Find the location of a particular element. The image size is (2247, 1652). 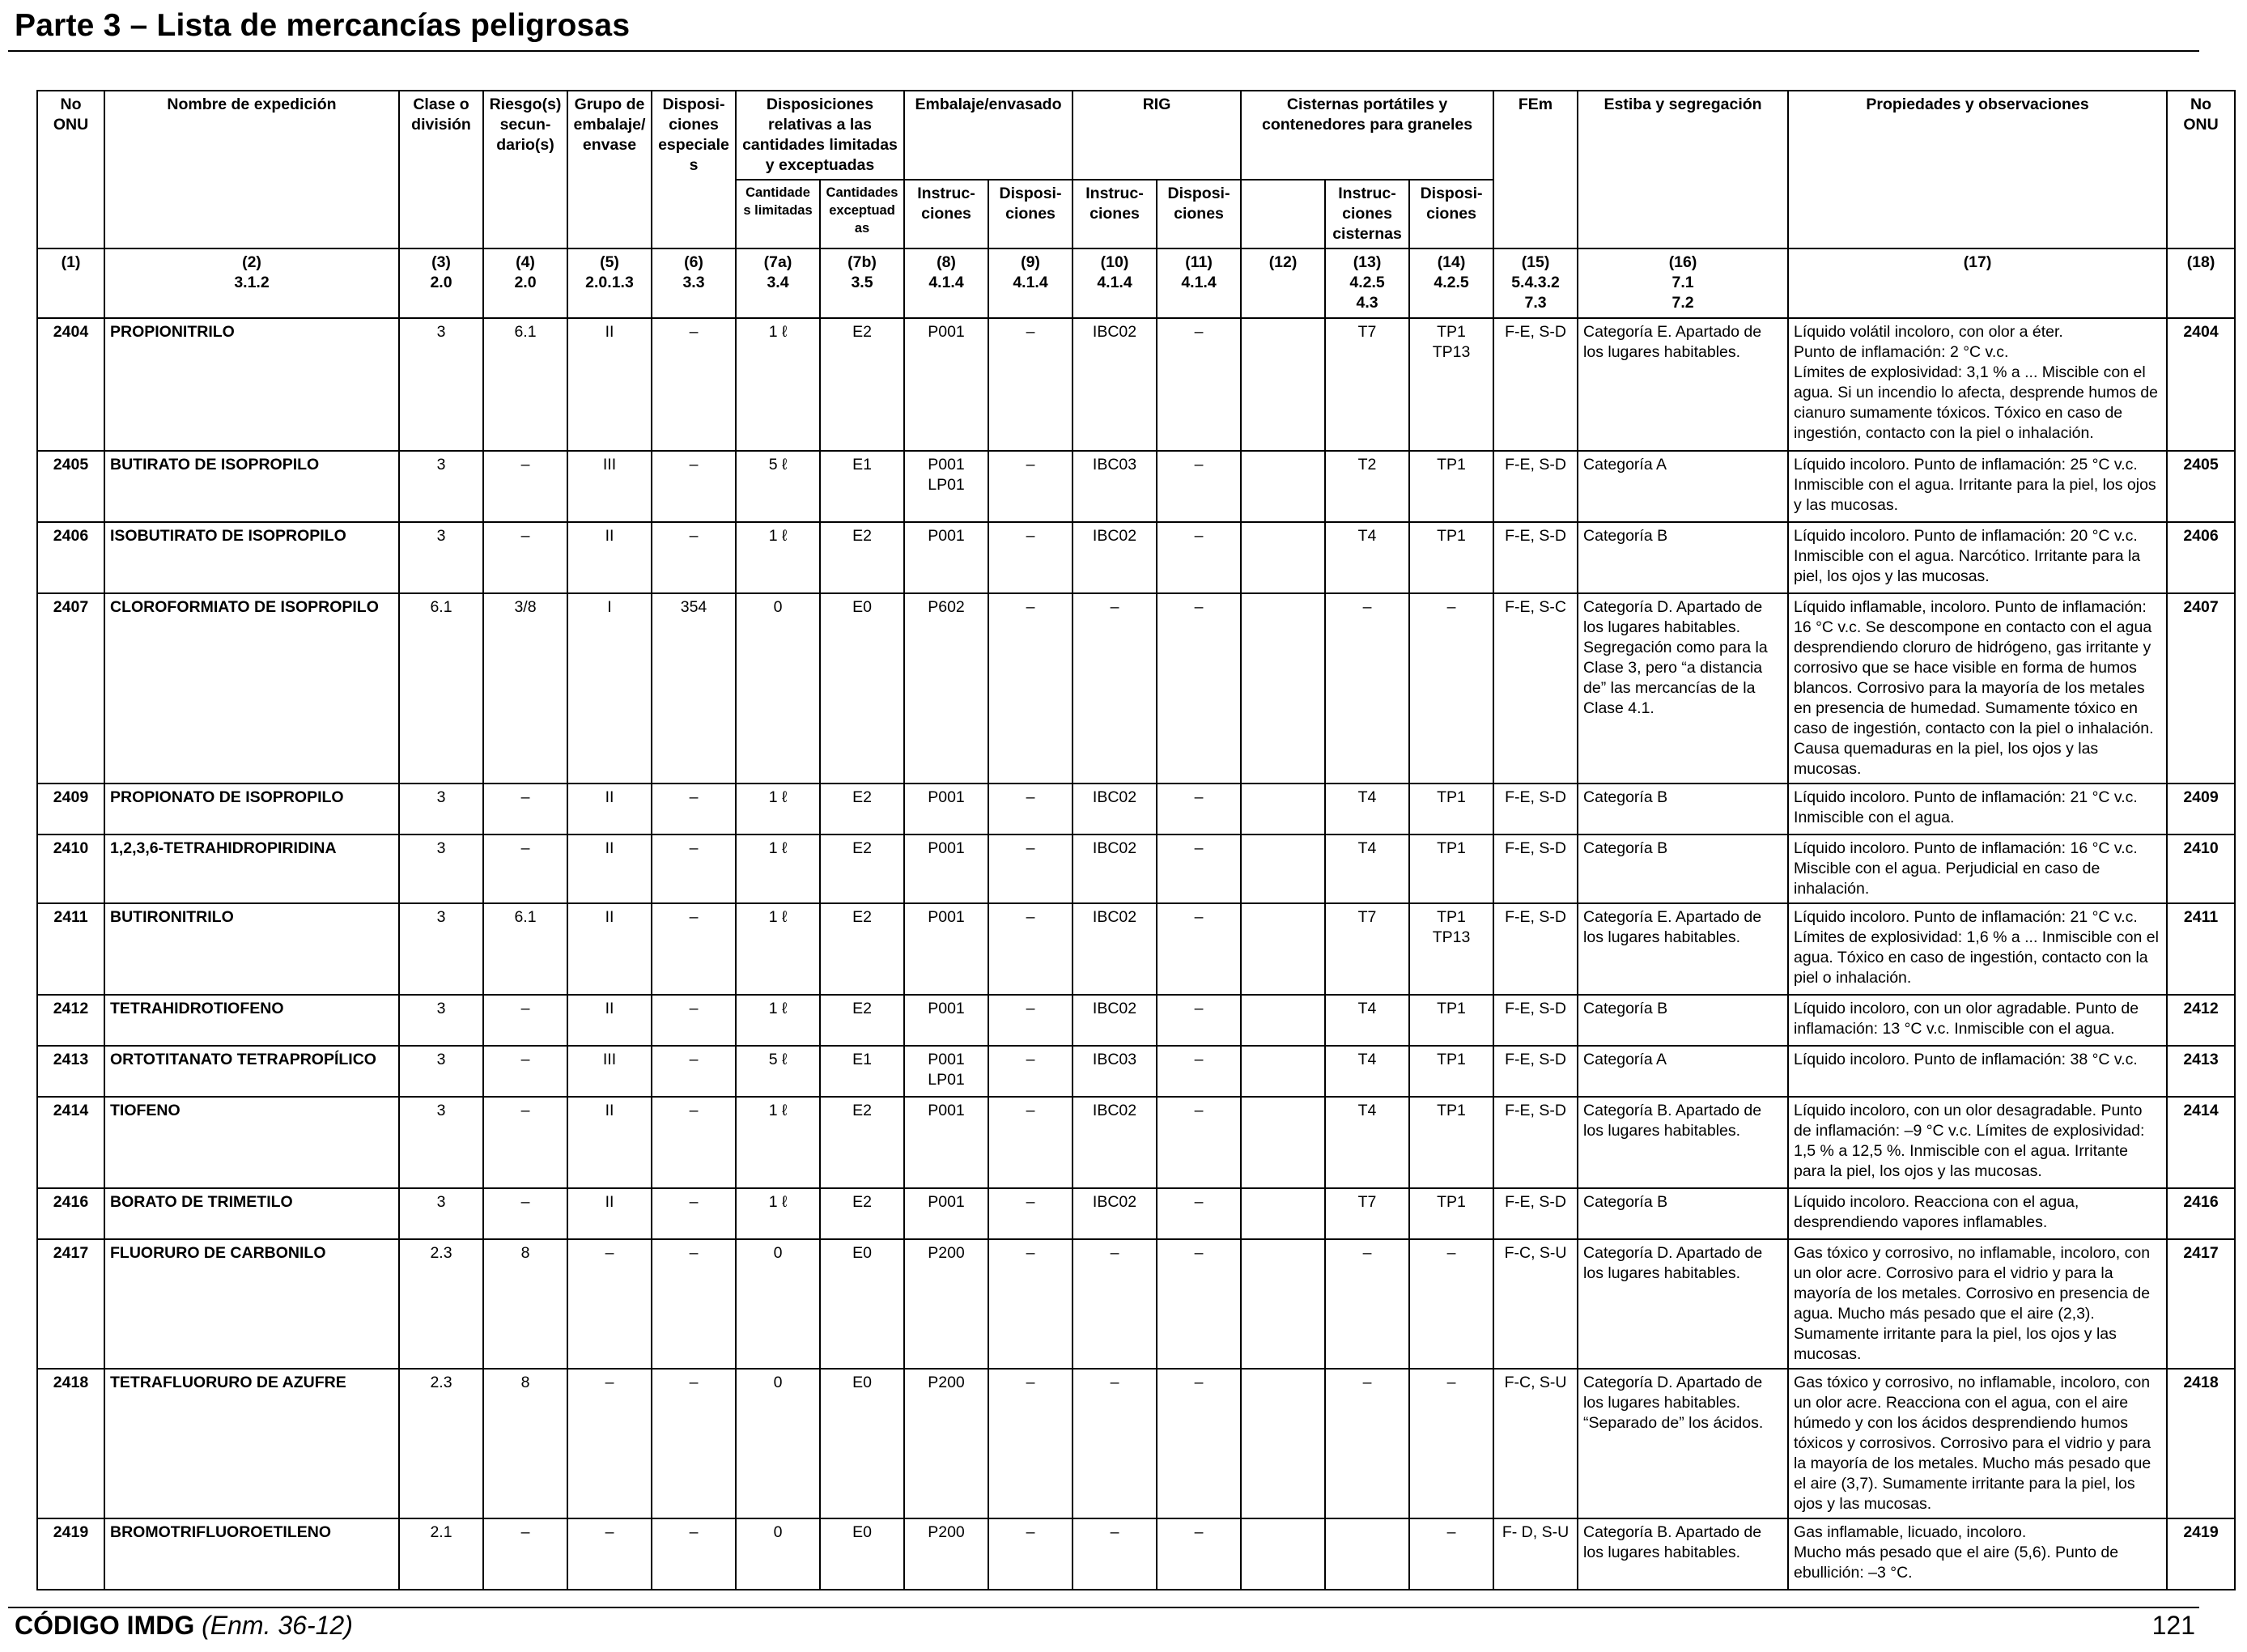

un-number-right-cell: 2418 is located at coordinates (2201, 1443).